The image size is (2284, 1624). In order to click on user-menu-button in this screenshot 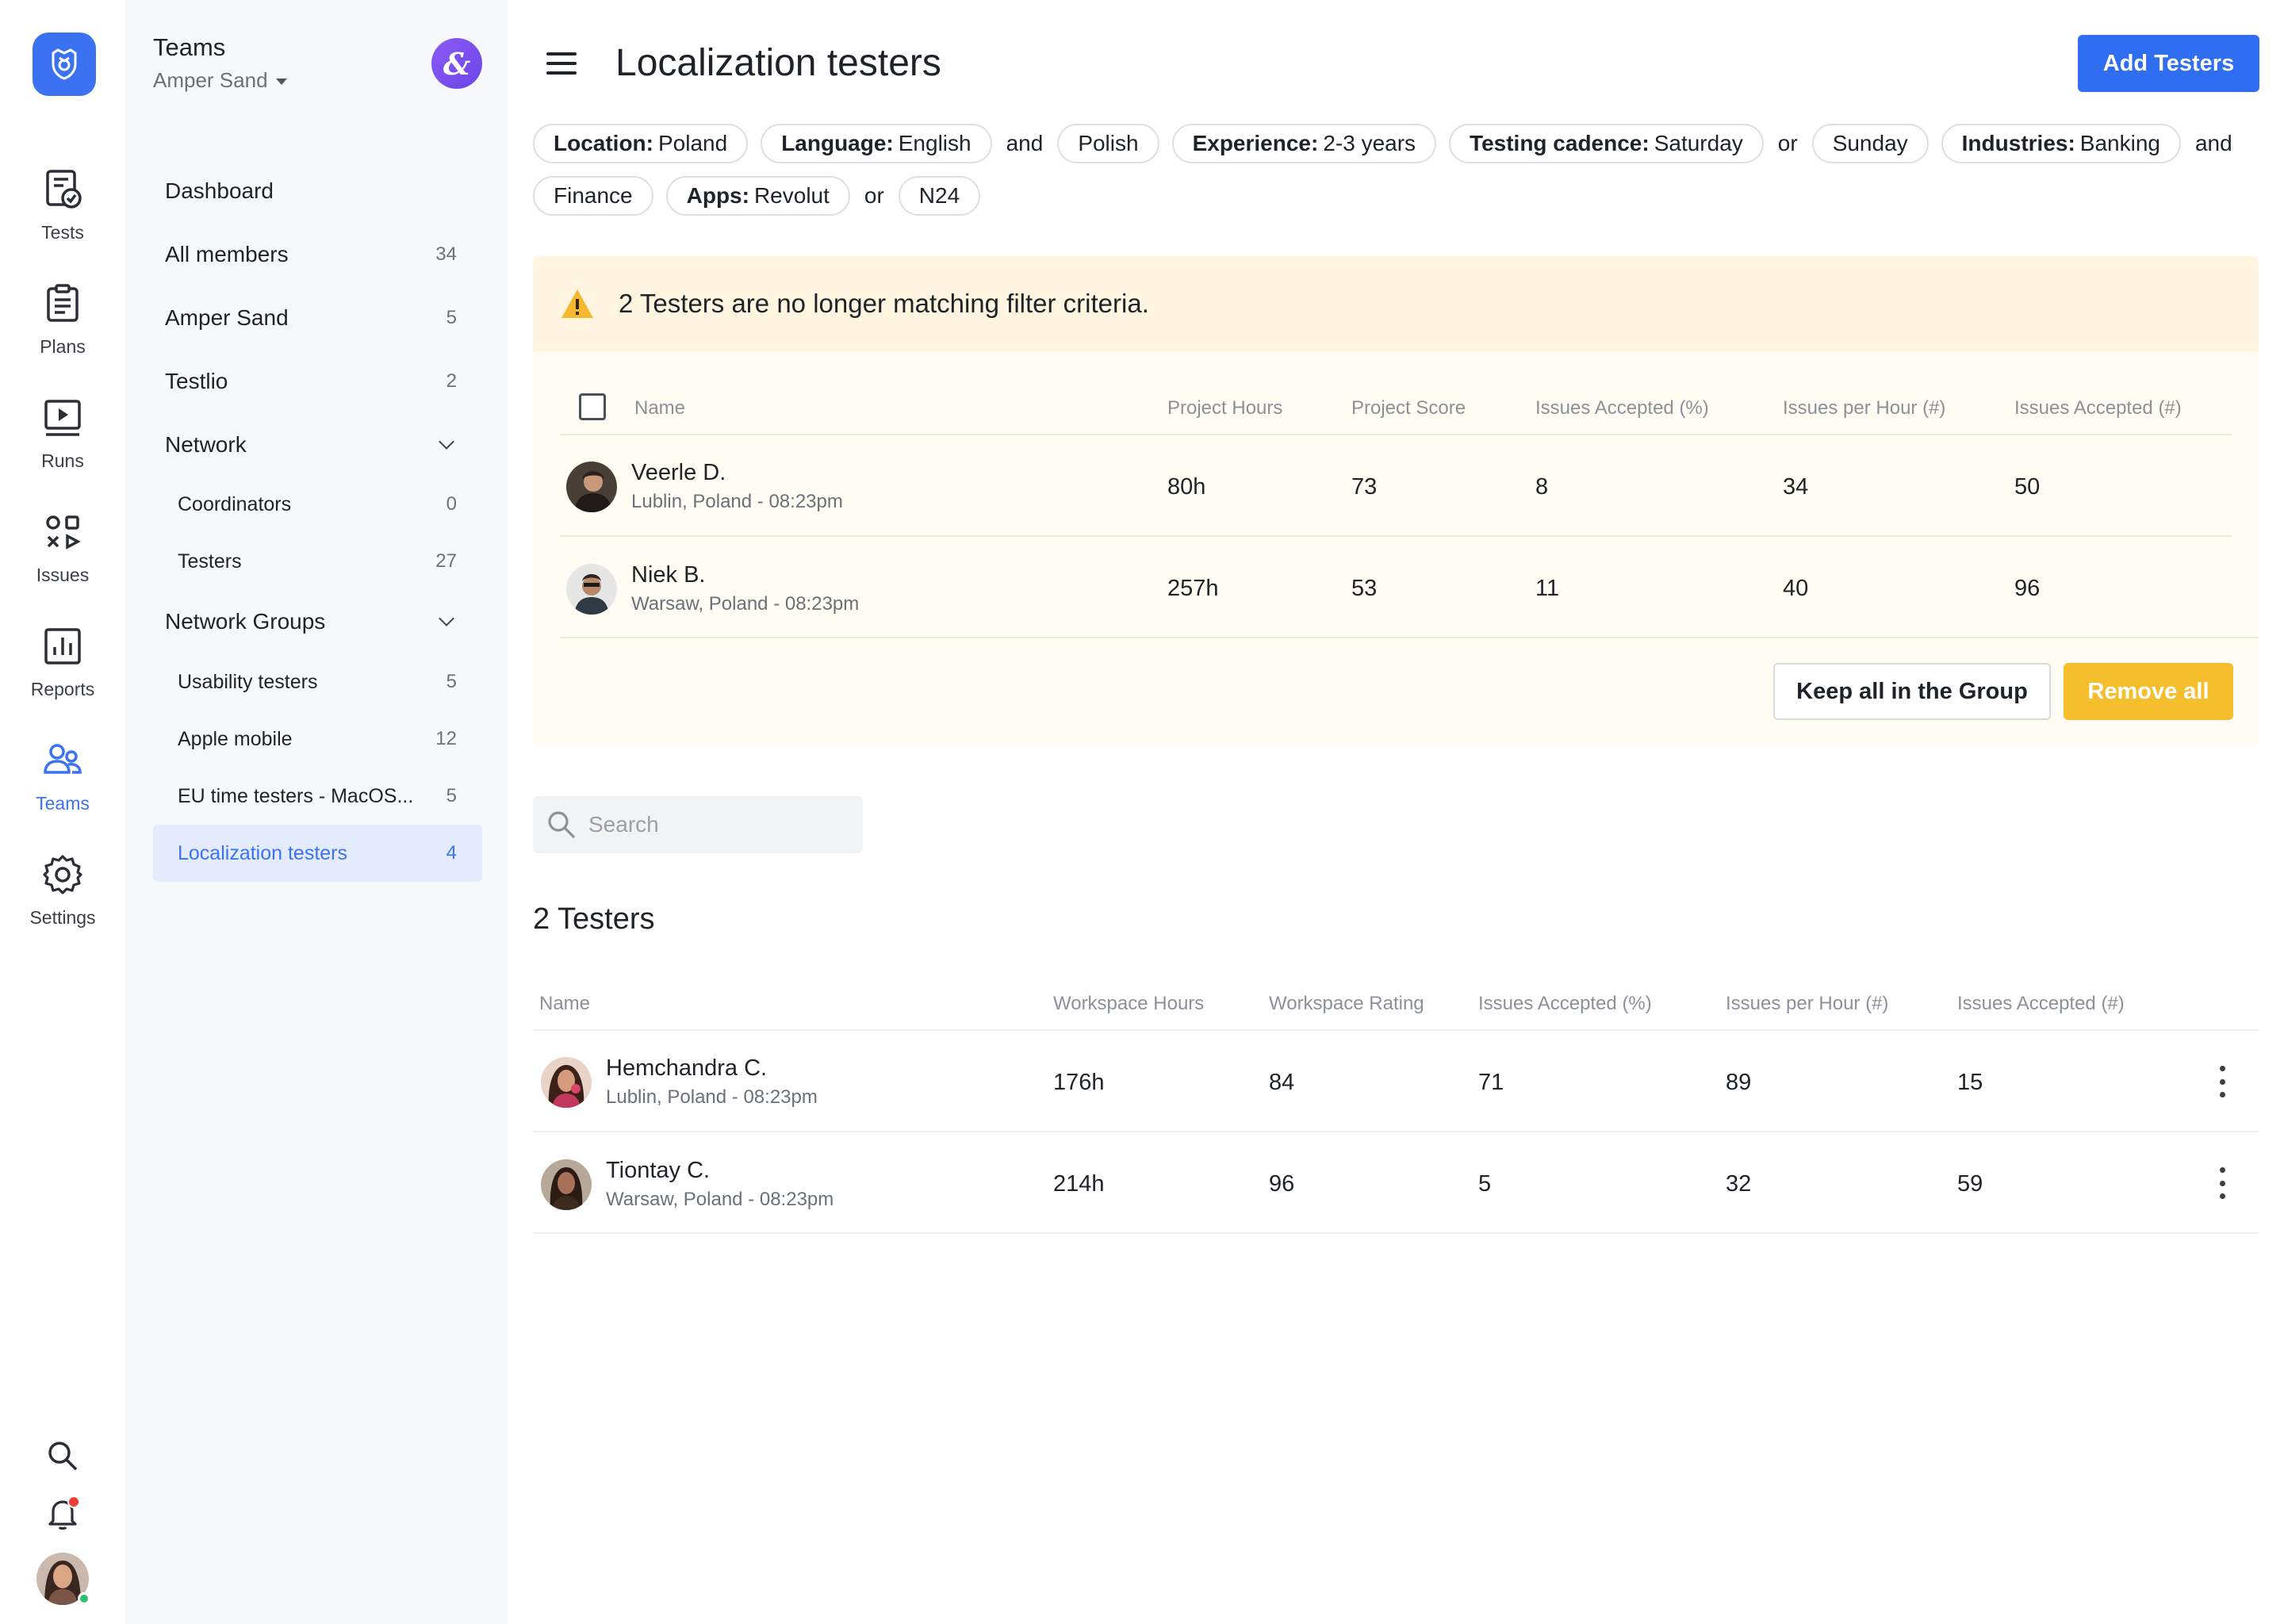, I will do `click(62, 1579)`.